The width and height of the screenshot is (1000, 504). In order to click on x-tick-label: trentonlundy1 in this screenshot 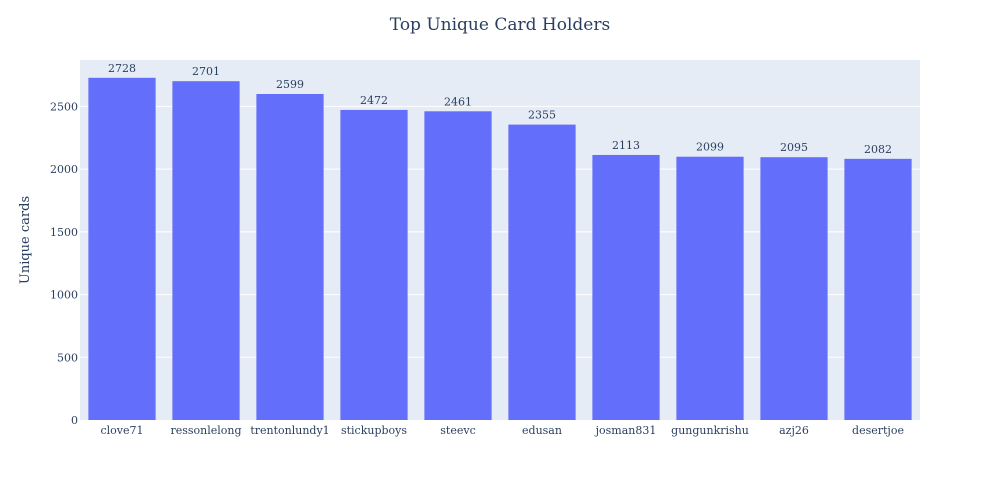, I will do `click(289, 430)`.